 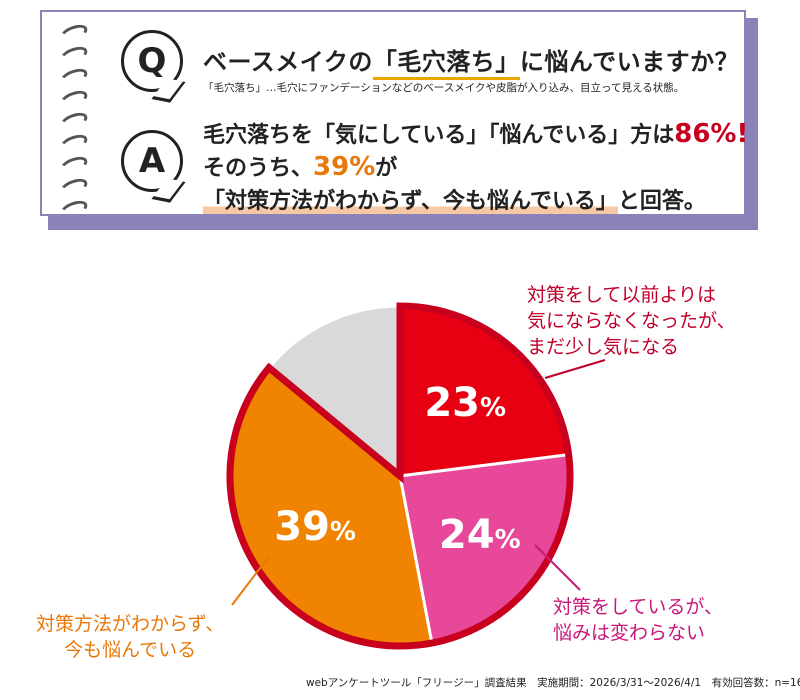 I want to click on answer-value-39: 39%, so click(x=344, y=167).